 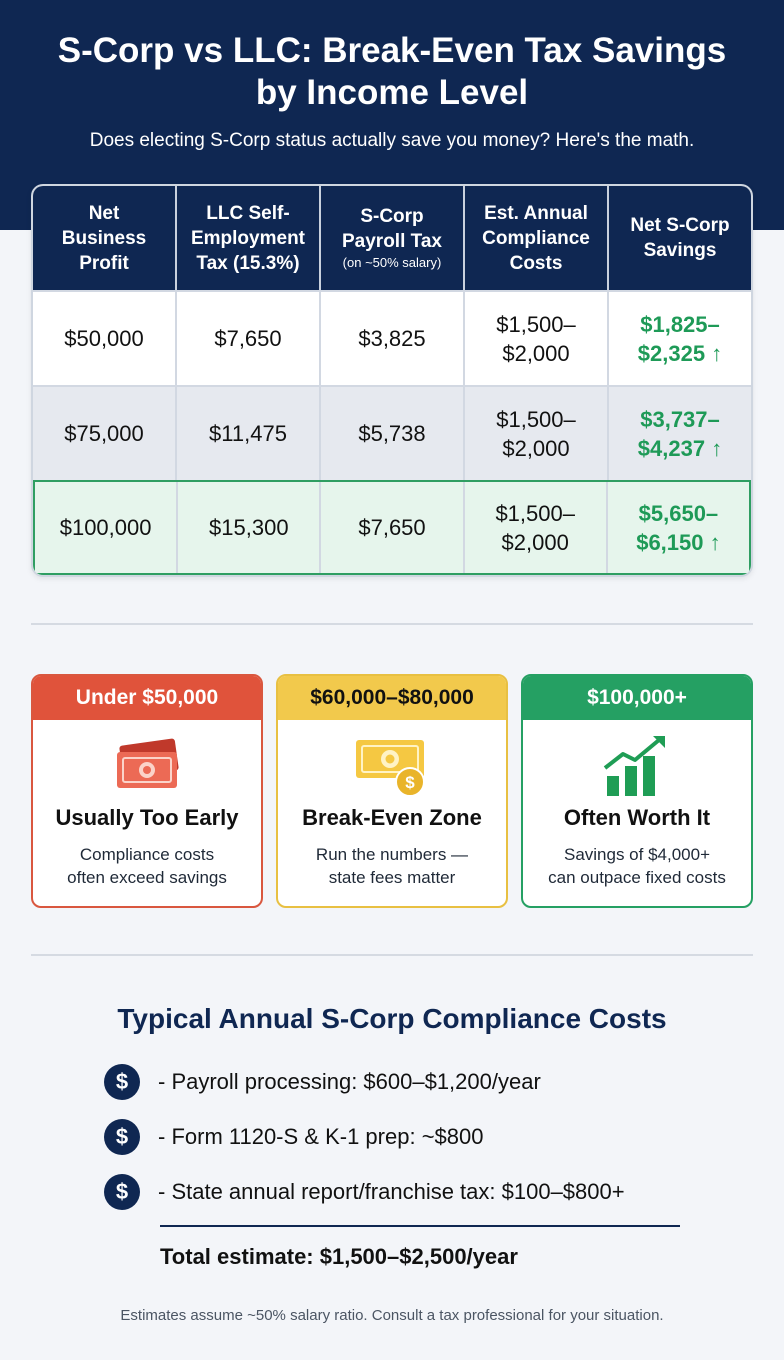 I want to click on cell-scorp-tax: $5,738, so click(x=393, y=433).